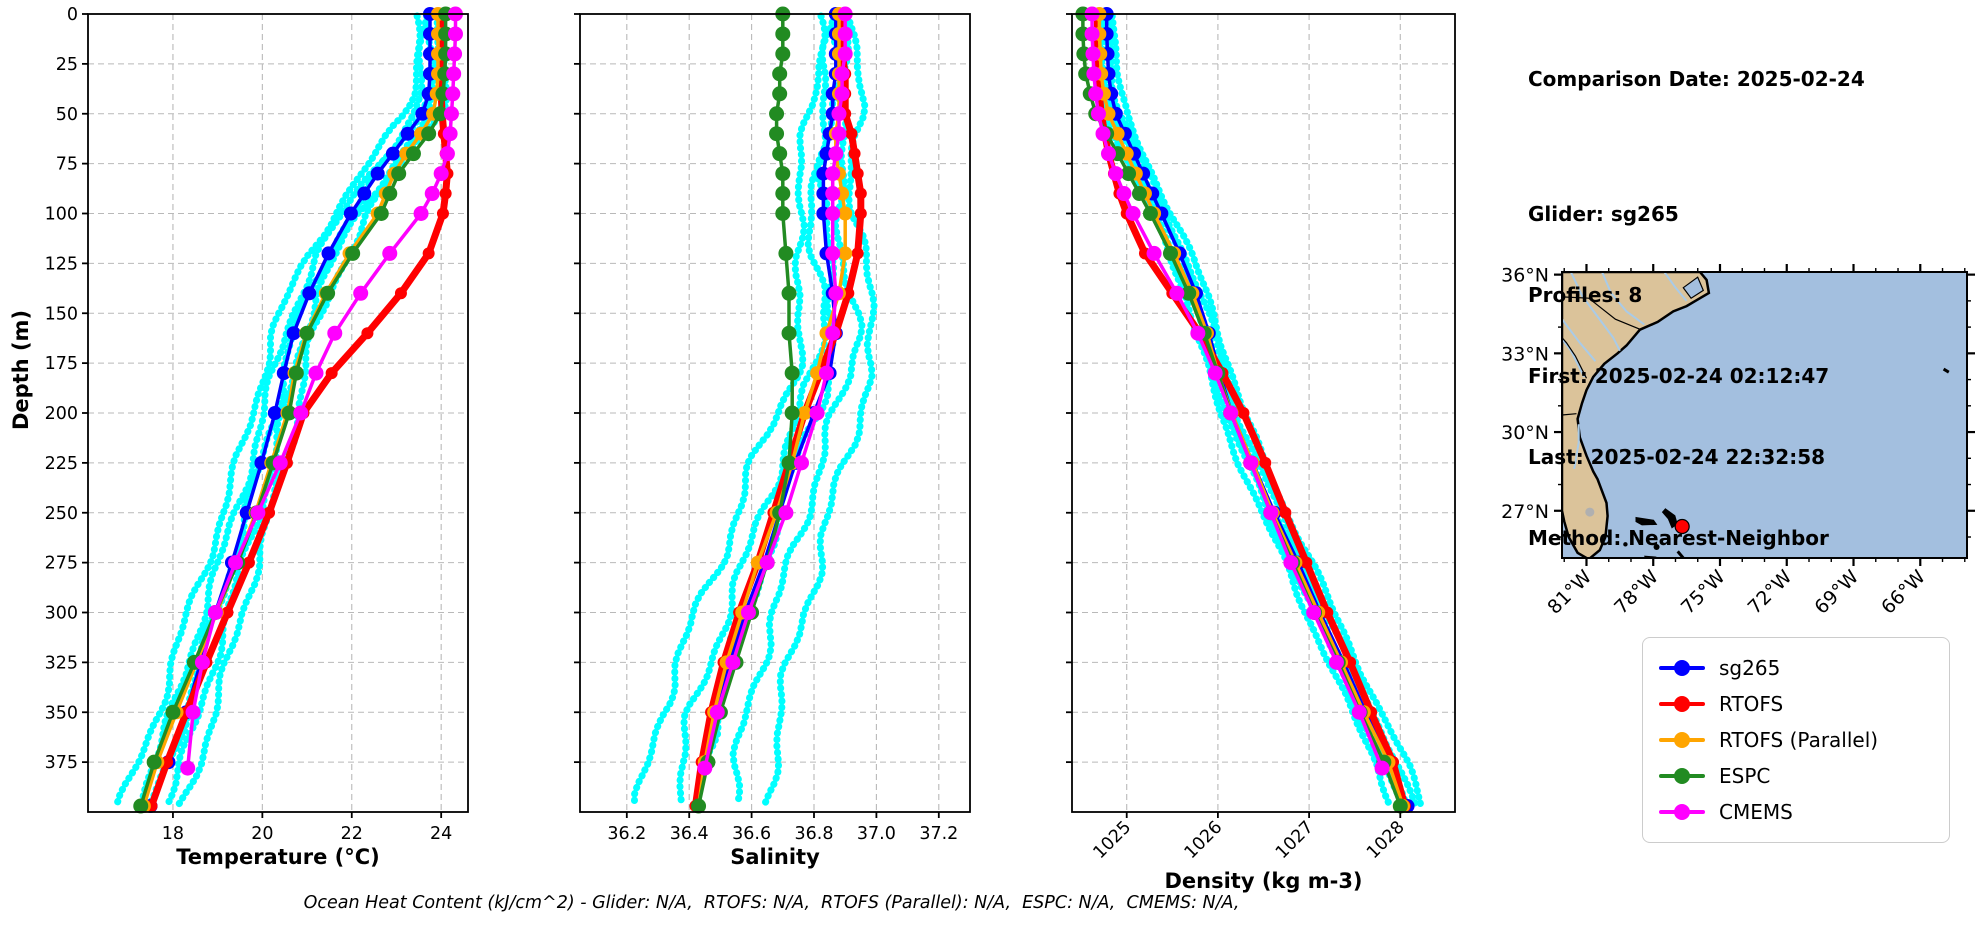 The image size is (1978, 934). I want to click on y-tick-label: 125, so click(61, 264).